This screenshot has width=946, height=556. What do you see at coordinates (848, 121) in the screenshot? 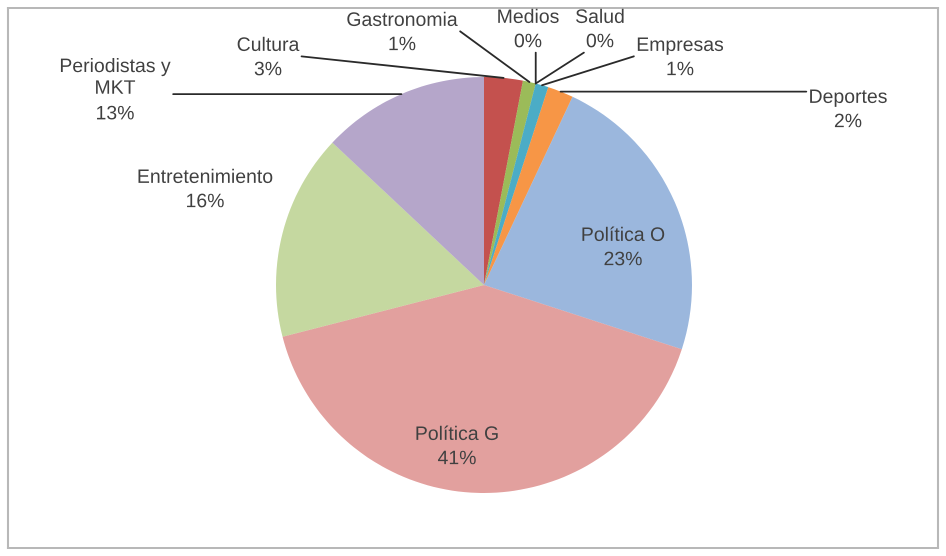
I see `data-label: 2%` at bounding box center [848, 121].